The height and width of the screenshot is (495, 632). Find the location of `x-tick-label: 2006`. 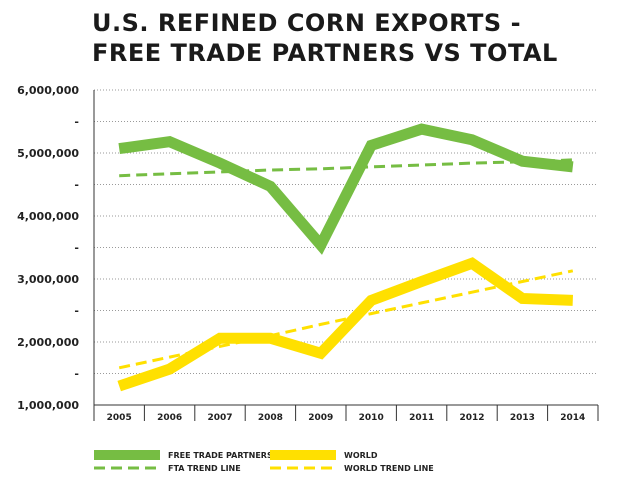

x-tick-label: 2006 is located at coordinates (169, 418).